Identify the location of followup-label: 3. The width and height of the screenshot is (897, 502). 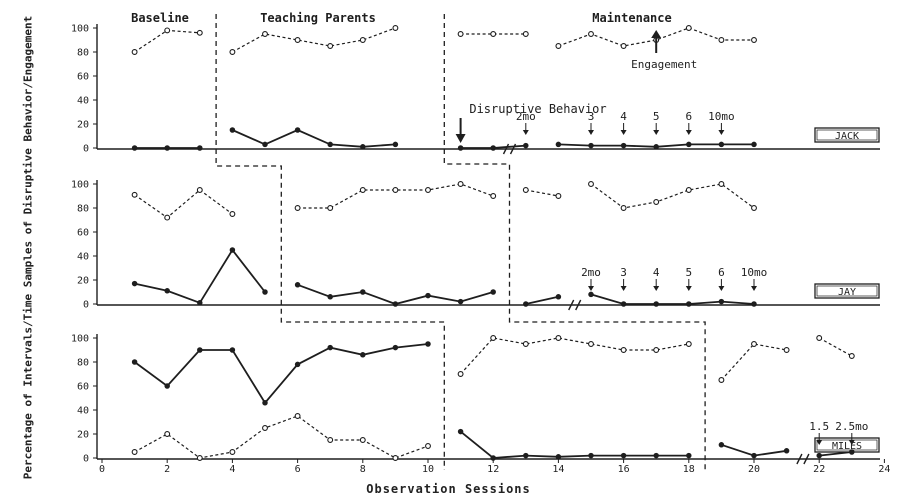
(591, 116).